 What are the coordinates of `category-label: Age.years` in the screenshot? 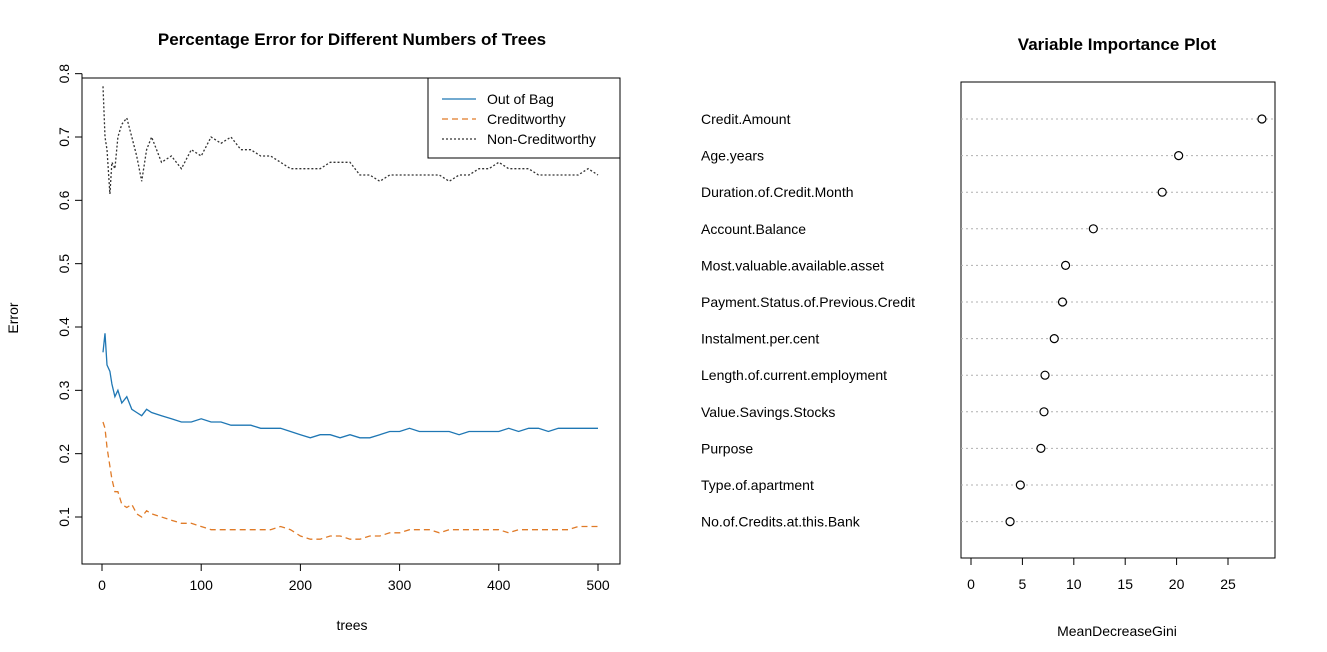 It's located at (732, 156).